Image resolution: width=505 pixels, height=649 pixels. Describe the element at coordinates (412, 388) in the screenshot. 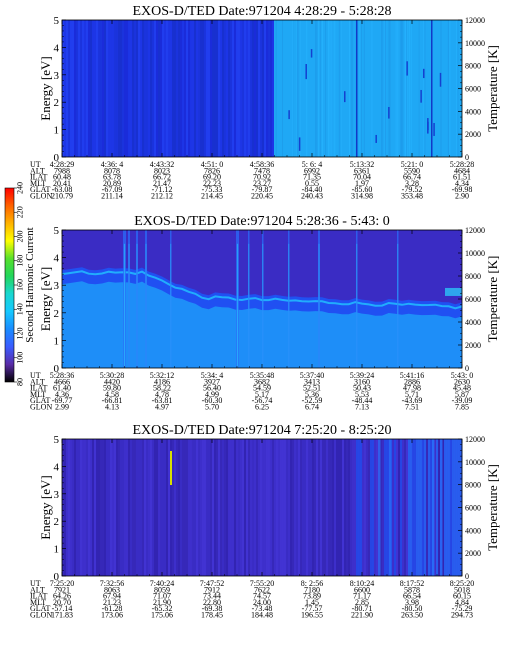

I see `ephemeris-cell: 47.98` at that location.